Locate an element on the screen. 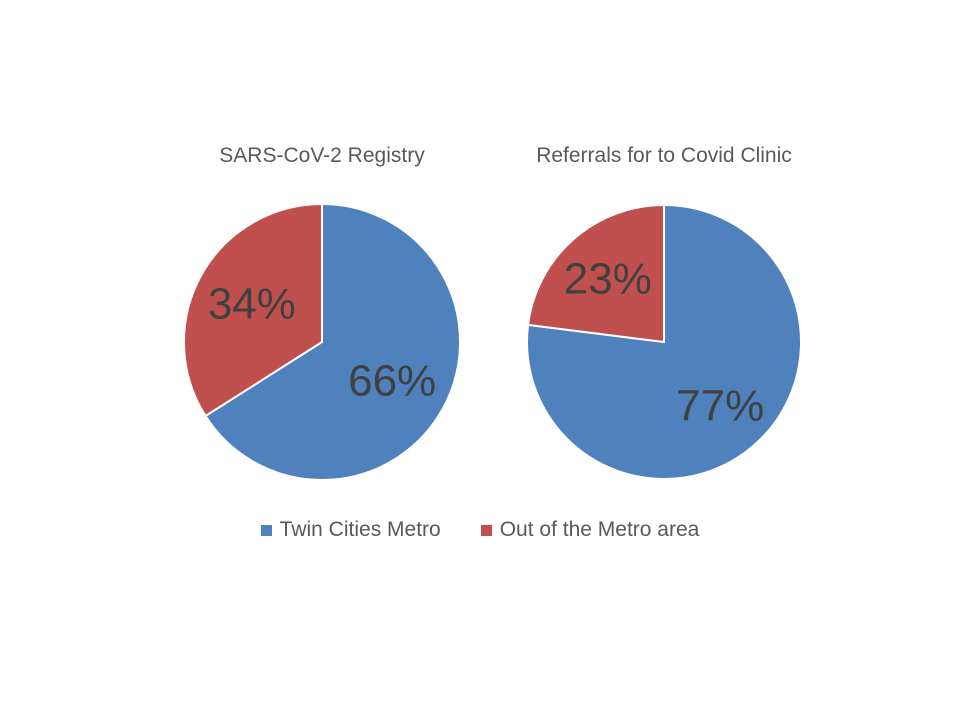 This screenshot has height=720, width=960. legend-label-out-of-metro: Out of the Metro area is located at coordinates (599, 529).